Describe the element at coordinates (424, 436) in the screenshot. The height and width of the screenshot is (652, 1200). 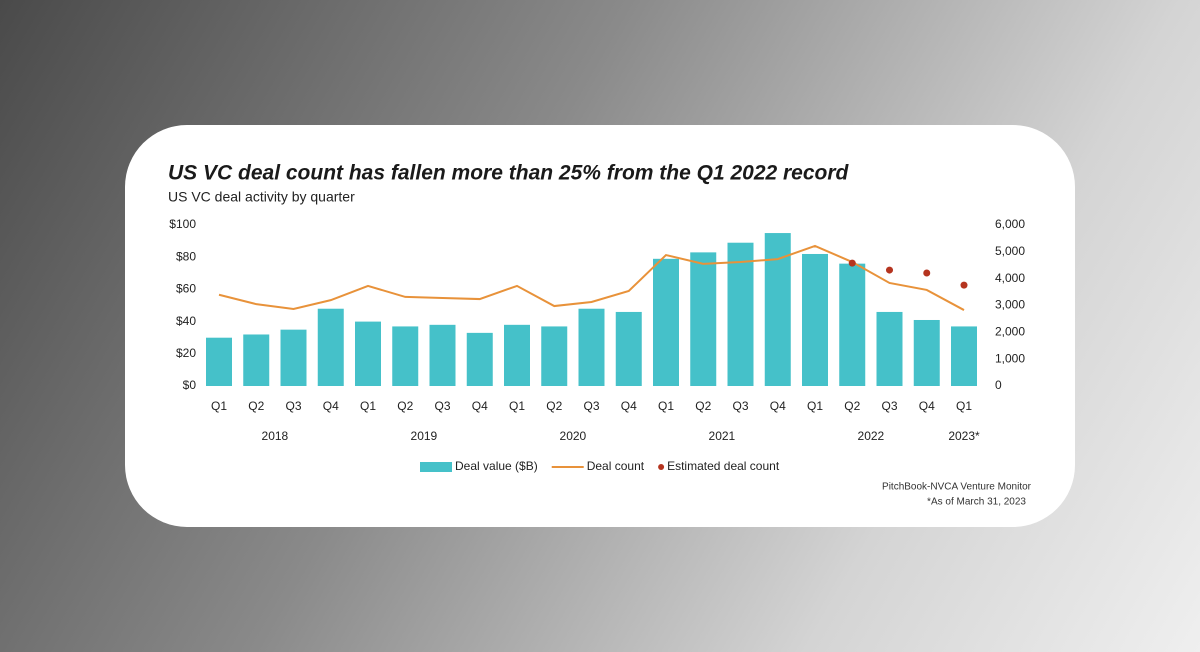
I see `year-label: 2019` at that location.